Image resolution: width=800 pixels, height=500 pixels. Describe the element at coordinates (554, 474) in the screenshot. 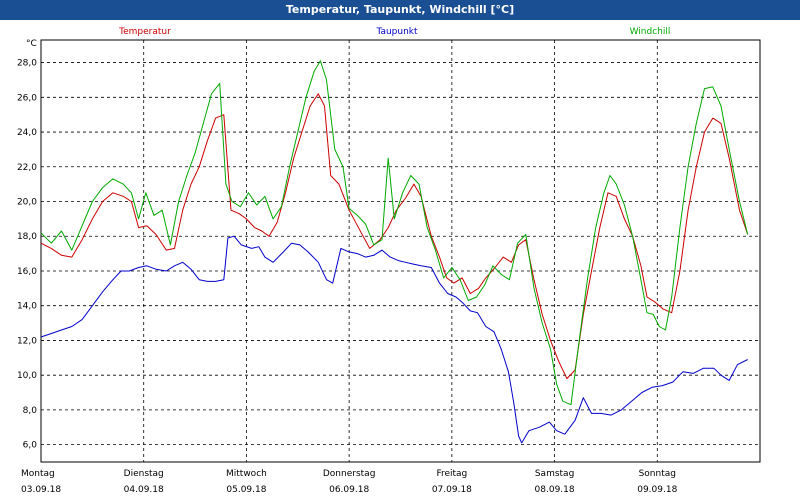

I see `day-name-label: Samstag` at that location.